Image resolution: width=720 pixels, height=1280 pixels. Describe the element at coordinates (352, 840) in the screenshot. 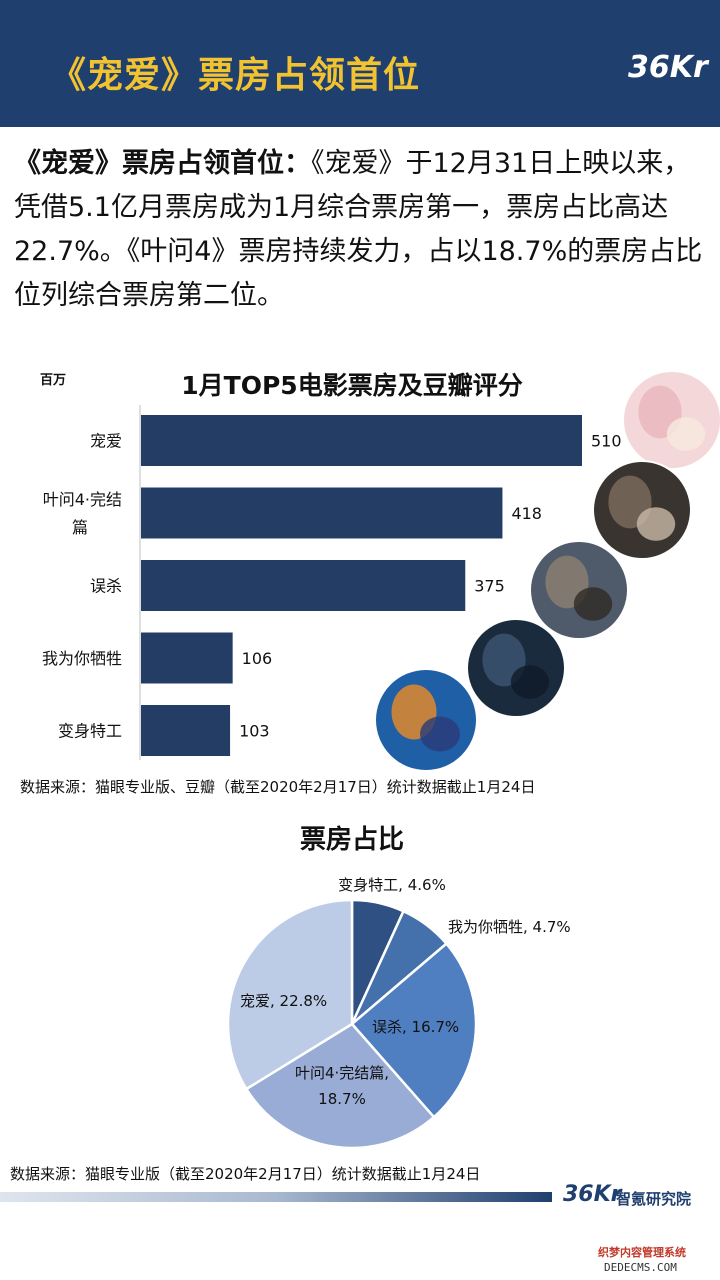

I see `pie-chart-title: 票房占比` at that location.